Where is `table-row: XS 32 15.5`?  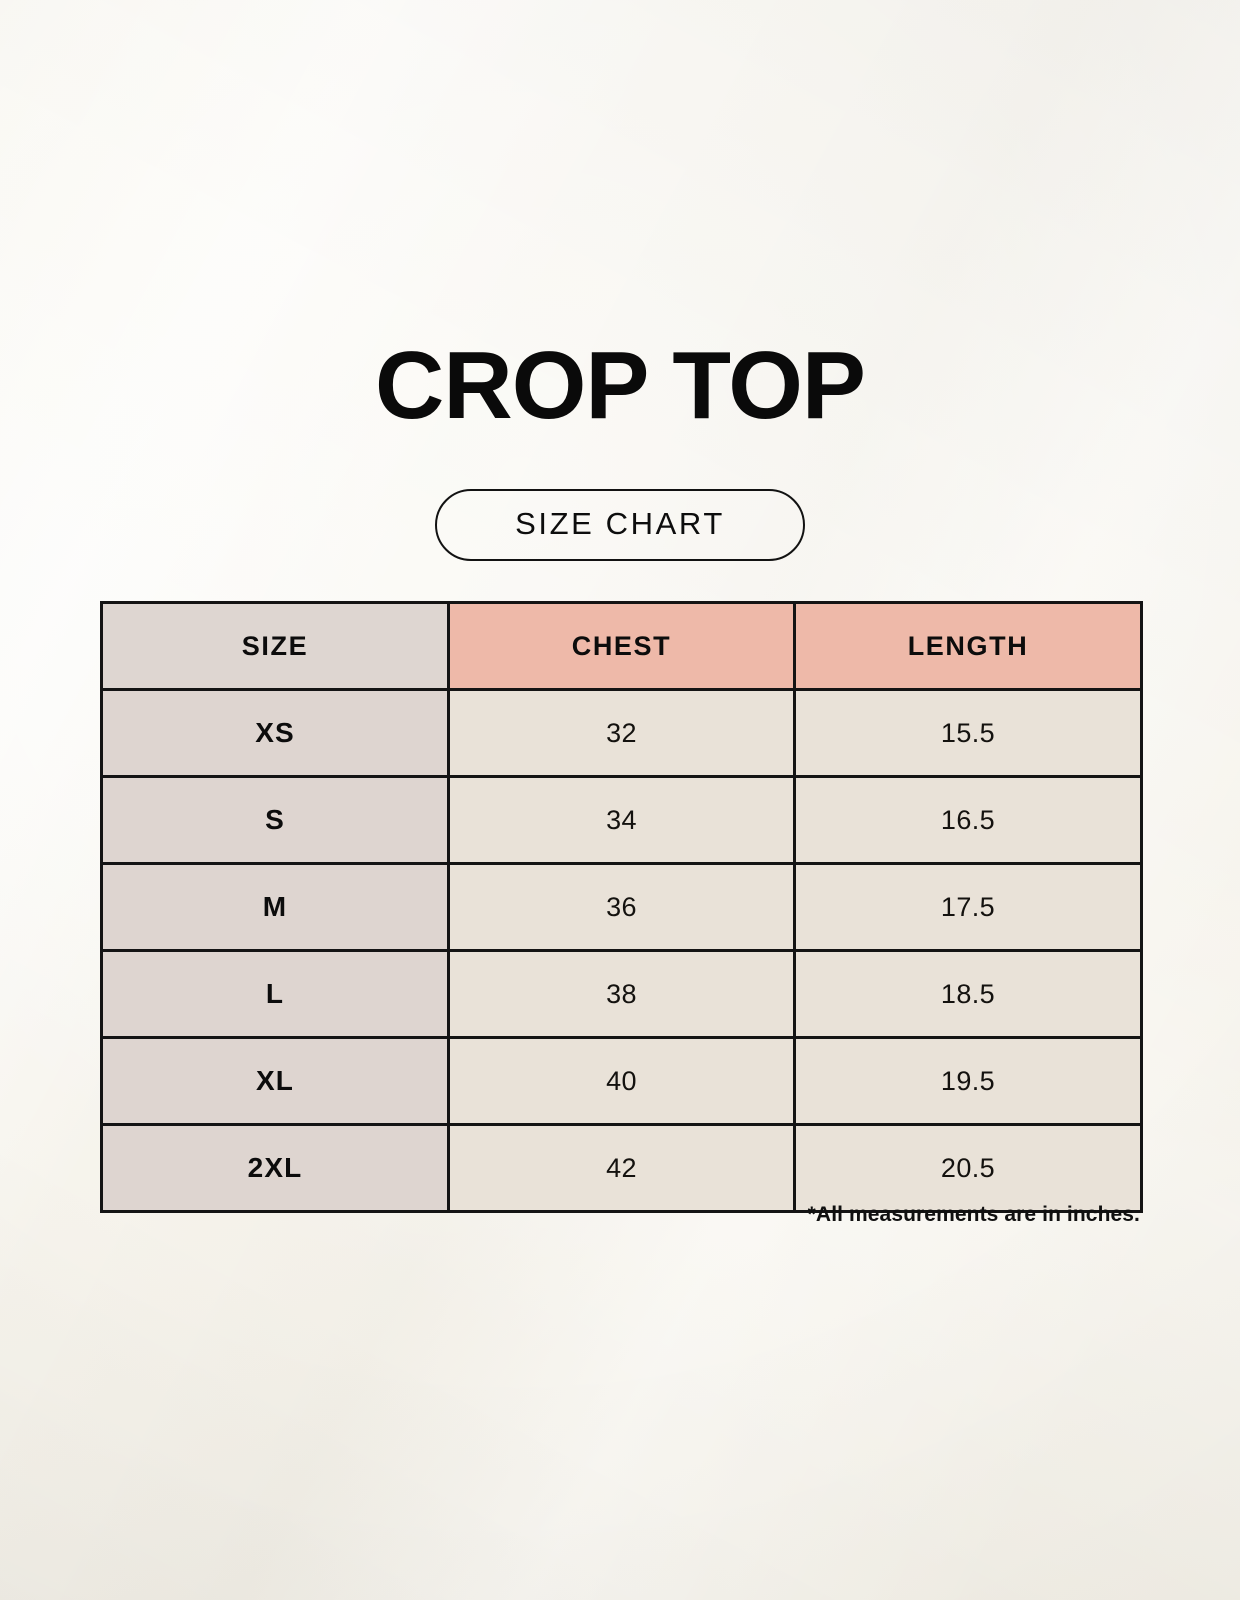
table-row: XS 32 15.5 is located at coordinates (621, 733).